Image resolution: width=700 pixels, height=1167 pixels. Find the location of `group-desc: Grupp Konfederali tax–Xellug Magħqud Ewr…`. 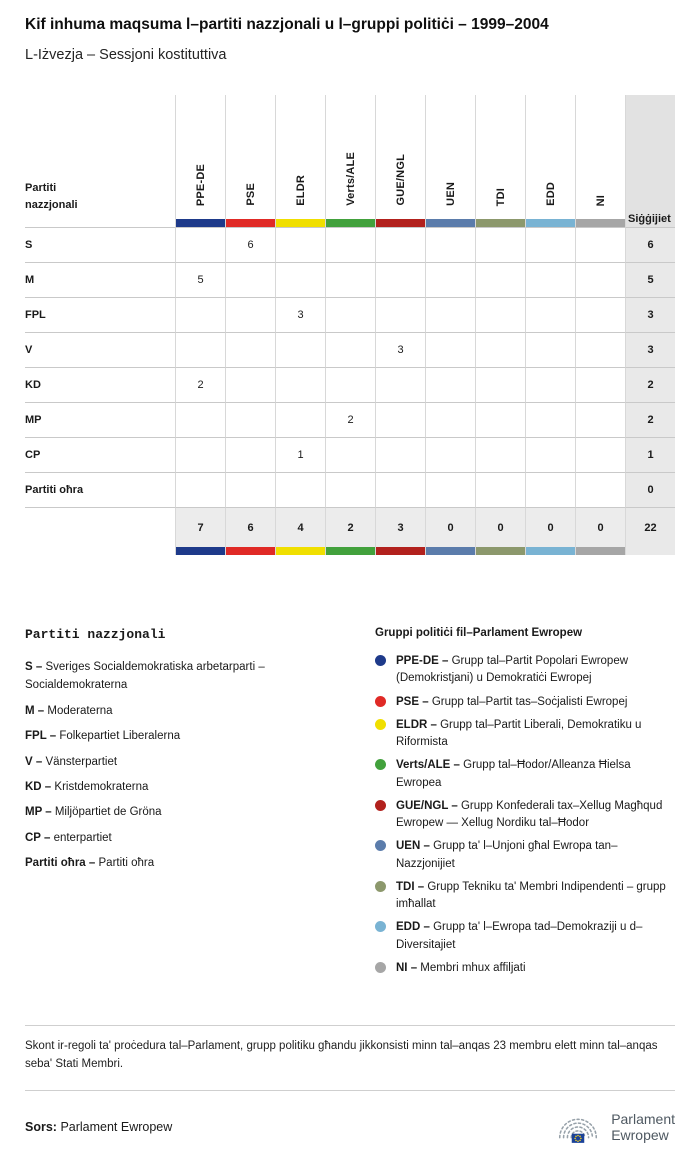

group-desc: Grupp Konfederali tax–Xellug Magħqud Ewr… is located at coordinates (529, 814).